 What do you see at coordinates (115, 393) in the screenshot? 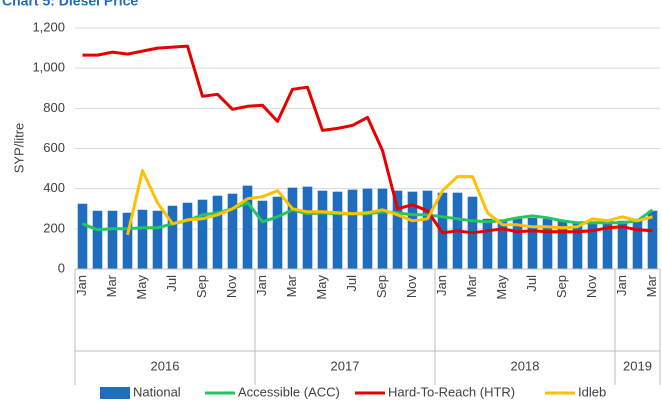
I see `legend-swatch` at bounding box center [115, 393].